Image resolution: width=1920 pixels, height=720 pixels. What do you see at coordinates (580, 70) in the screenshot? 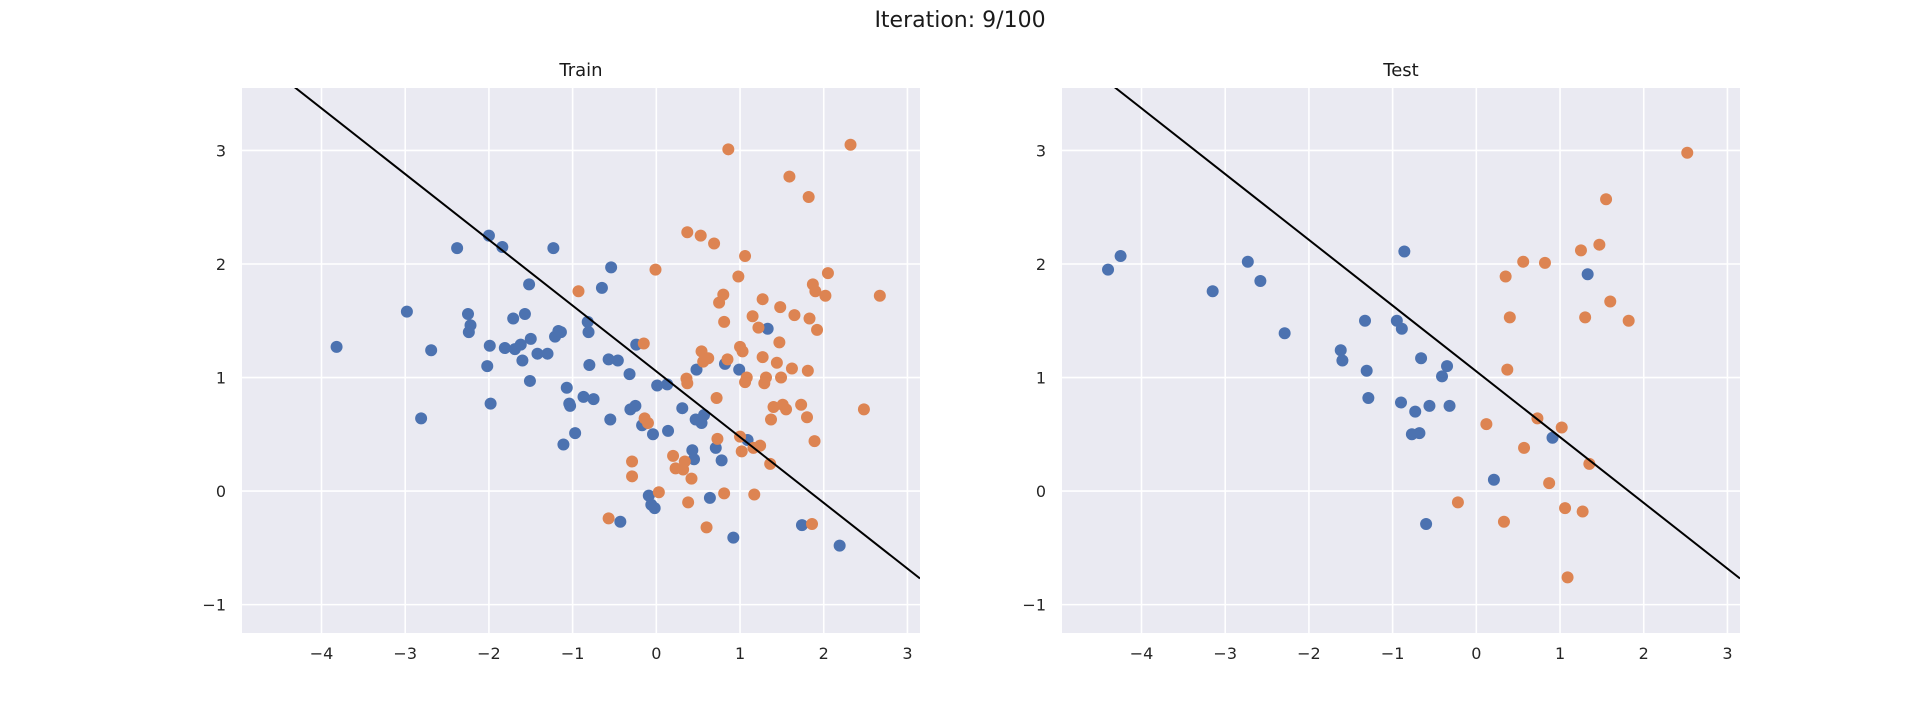
I see `train-title: Train` at bounding box center [580, 70].